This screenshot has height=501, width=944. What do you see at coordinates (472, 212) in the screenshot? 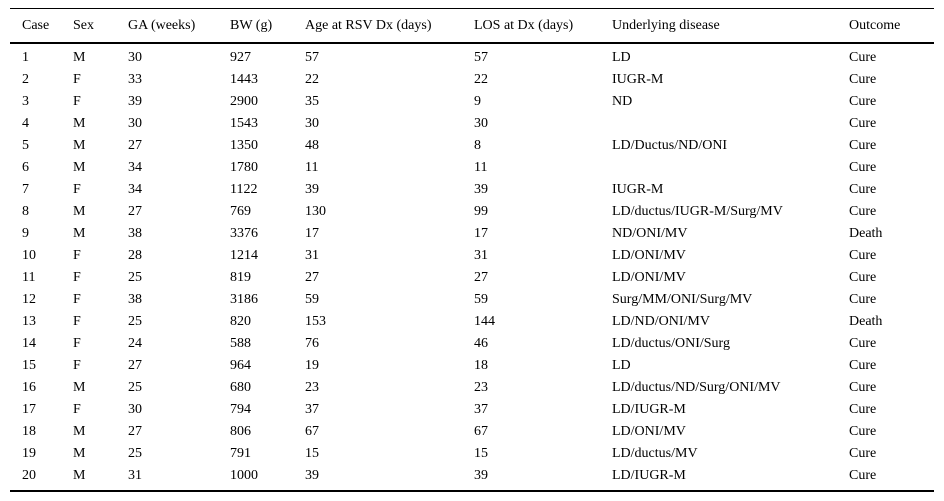
I see `table-row: 8 M 27 769 130 99 LD/ductus/IUGR-M/Surg/MV Cure` at bounding box center [472, 212].